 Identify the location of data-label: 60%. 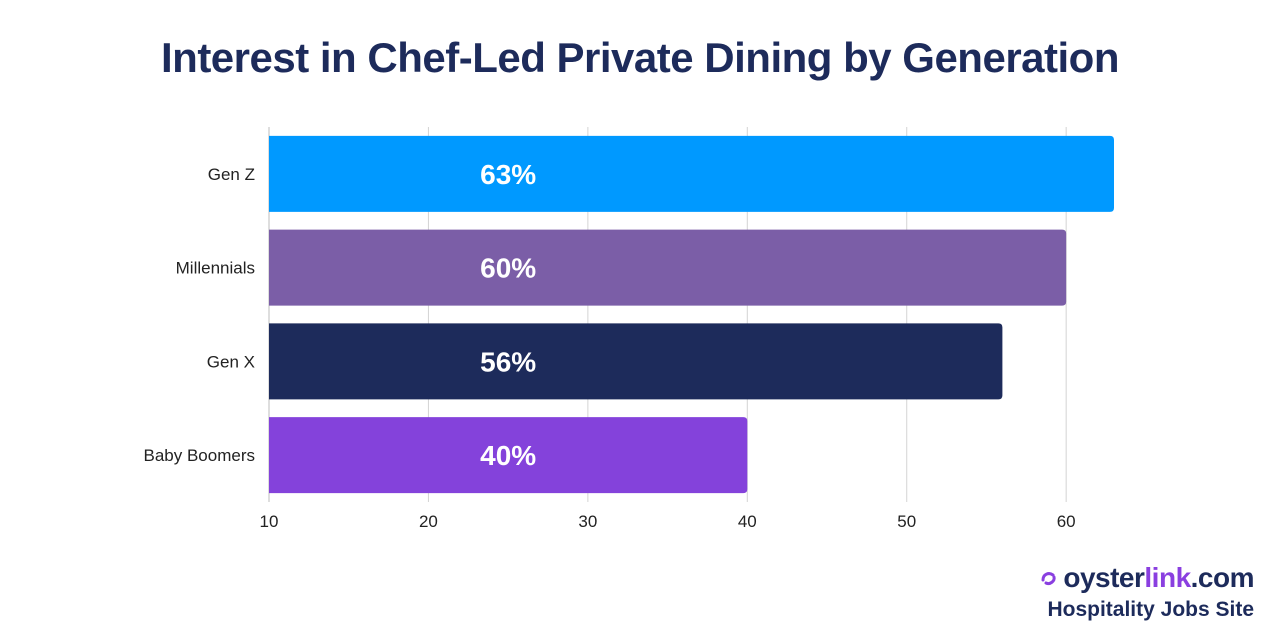
(508, 268).